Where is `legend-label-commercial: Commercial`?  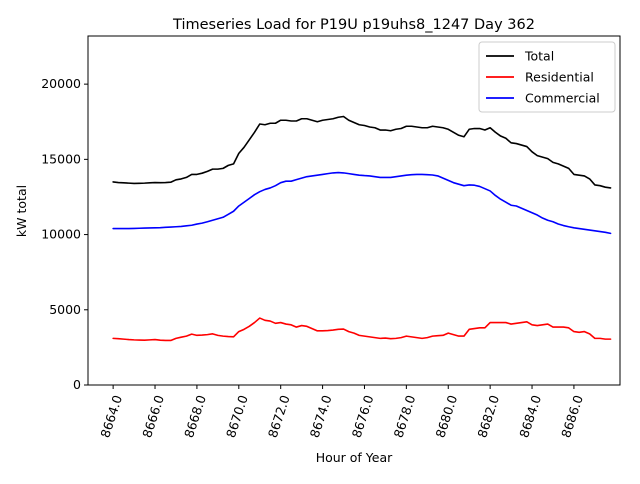 legend-label-commercial: Commercial is located at coordinates (562, 98).